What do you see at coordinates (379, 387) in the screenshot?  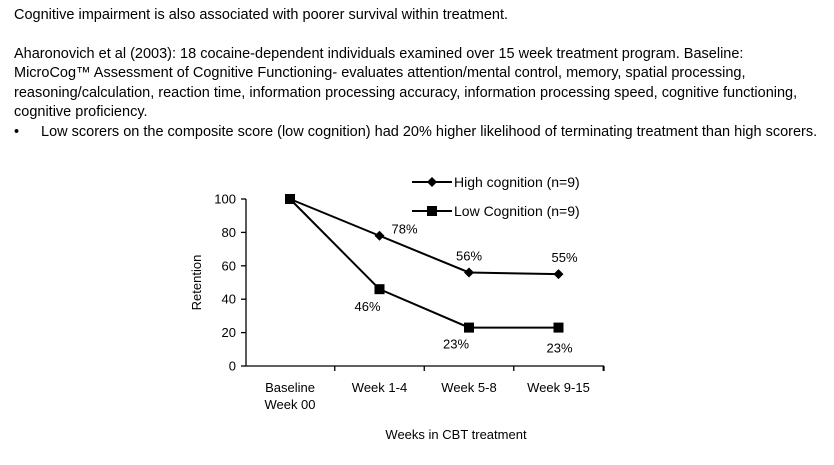 I see `x-tick-label: Week 1-4` at bounding box center [379, 387].